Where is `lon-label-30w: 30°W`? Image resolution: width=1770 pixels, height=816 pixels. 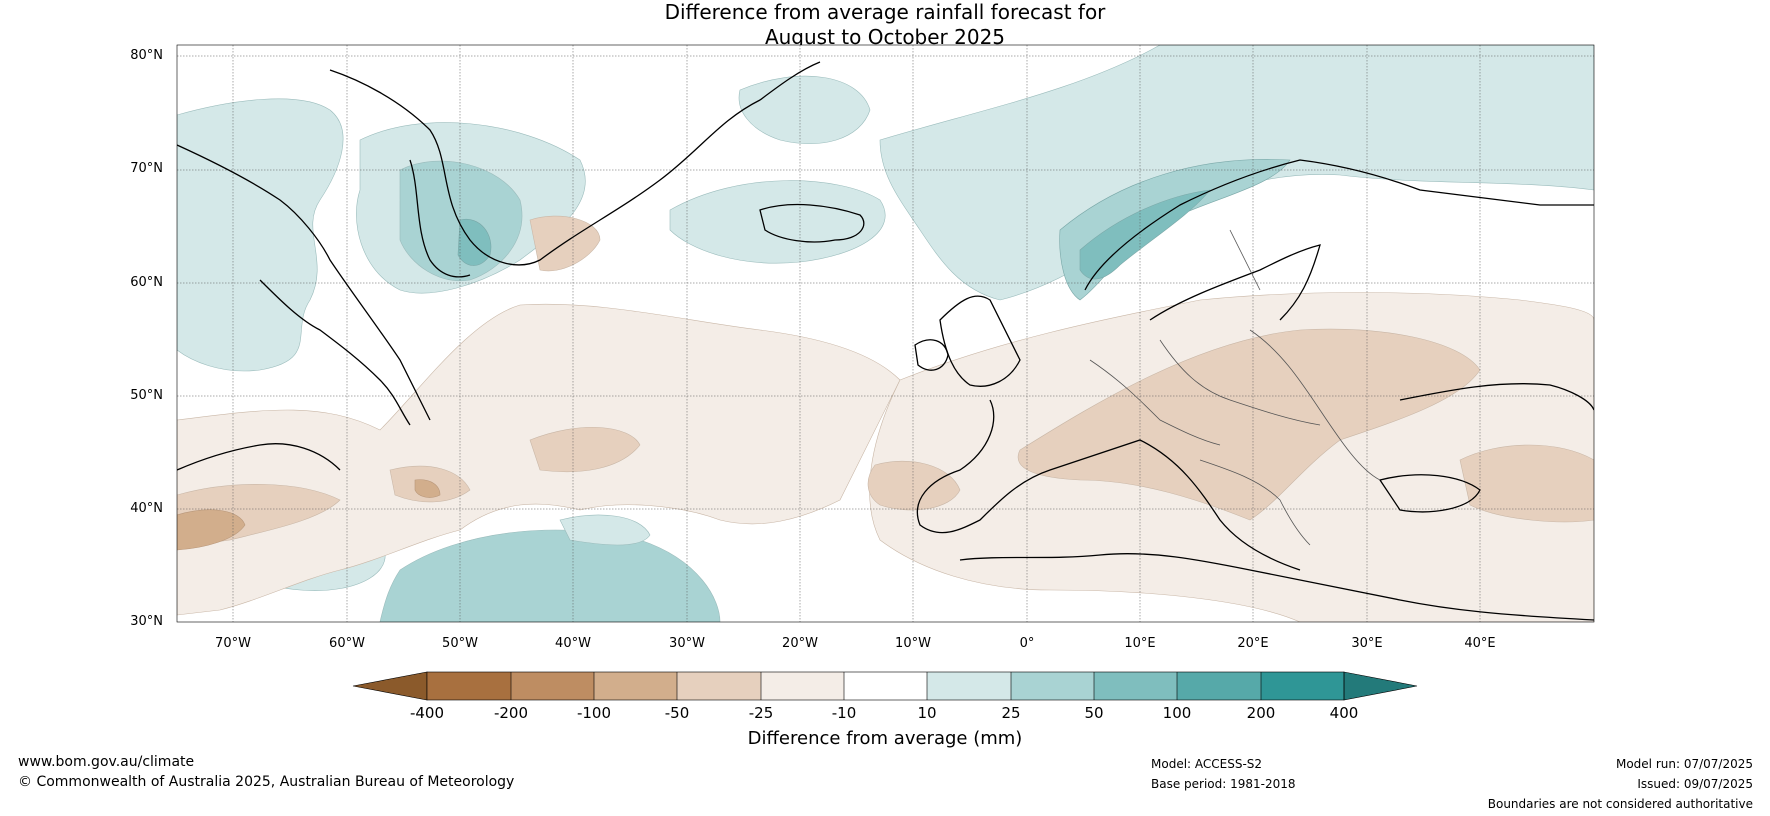 lon-label-30w: 30°W is located at coordinates (687, 643).